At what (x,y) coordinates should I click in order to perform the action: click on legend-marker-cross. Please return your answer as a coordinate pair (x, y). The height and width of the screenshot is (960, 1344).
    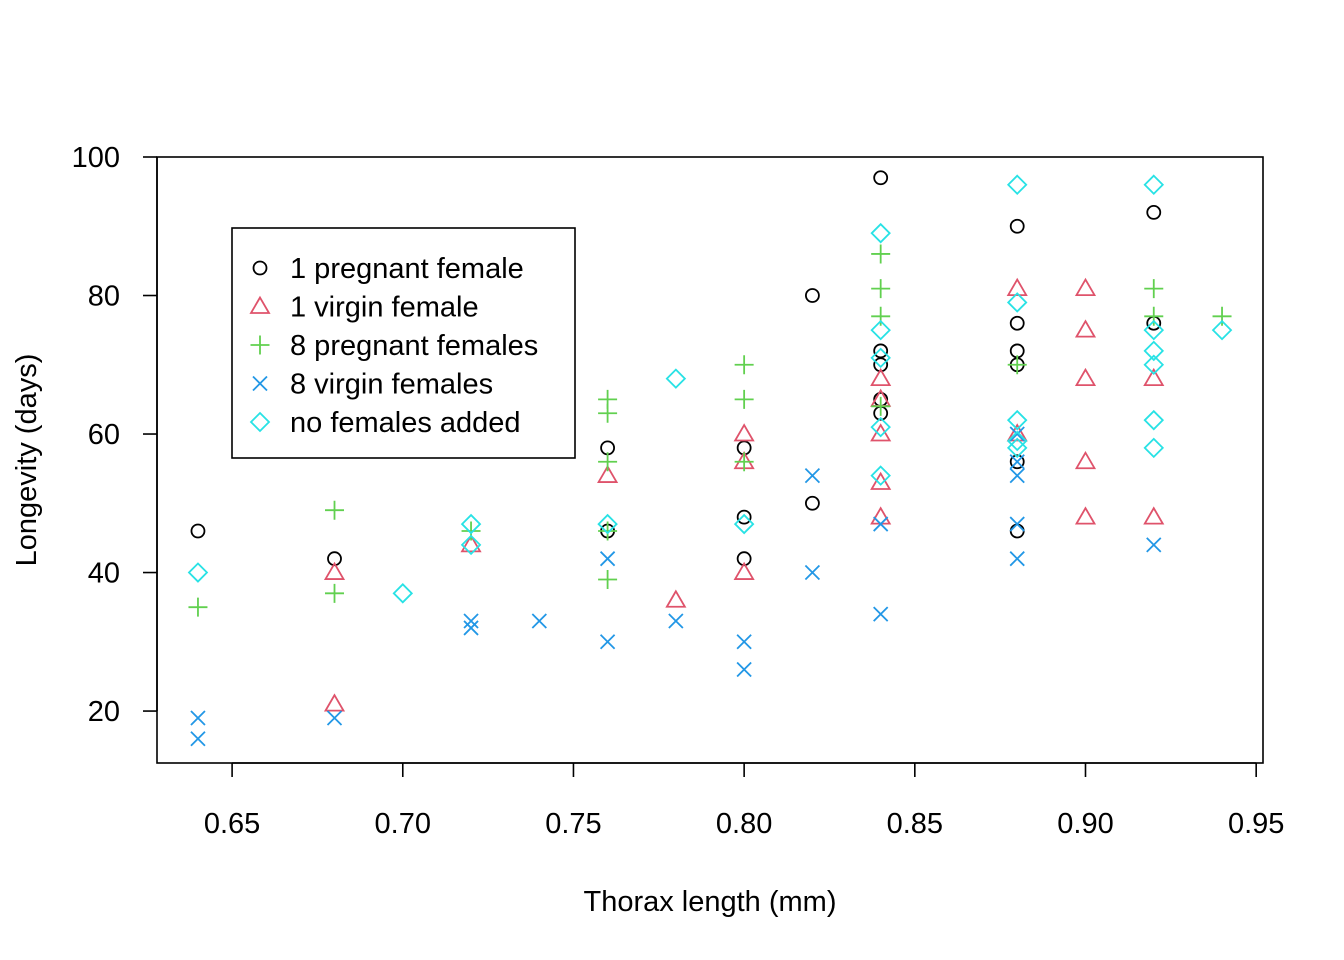
    Looking at the image, I should click on (260, 383).